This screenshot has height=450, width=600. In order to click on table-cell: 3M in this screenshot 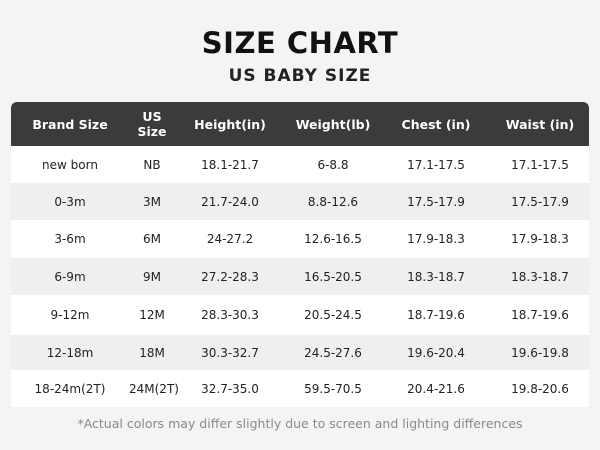, I will do `click(152, 201)`.